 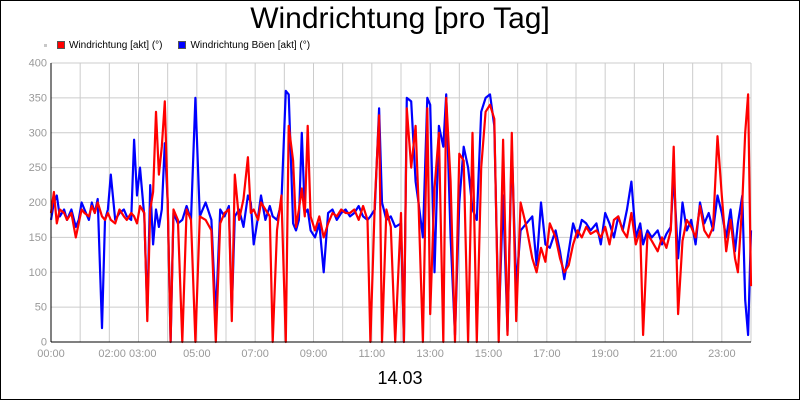 I want to click on x-tick-label: 05:00, so click(x=197, y=354).